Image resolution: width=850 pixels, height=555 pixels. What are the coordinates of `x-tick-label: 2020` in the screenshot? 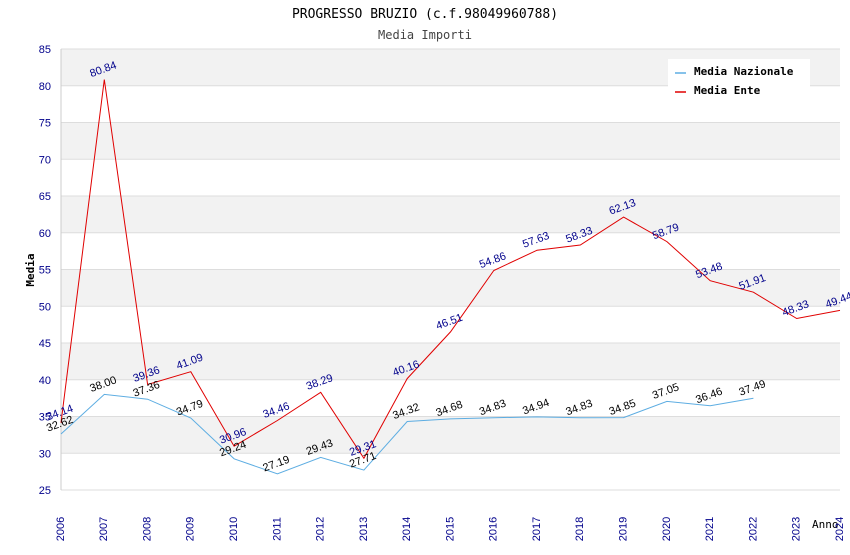 It's located at (667, 529).